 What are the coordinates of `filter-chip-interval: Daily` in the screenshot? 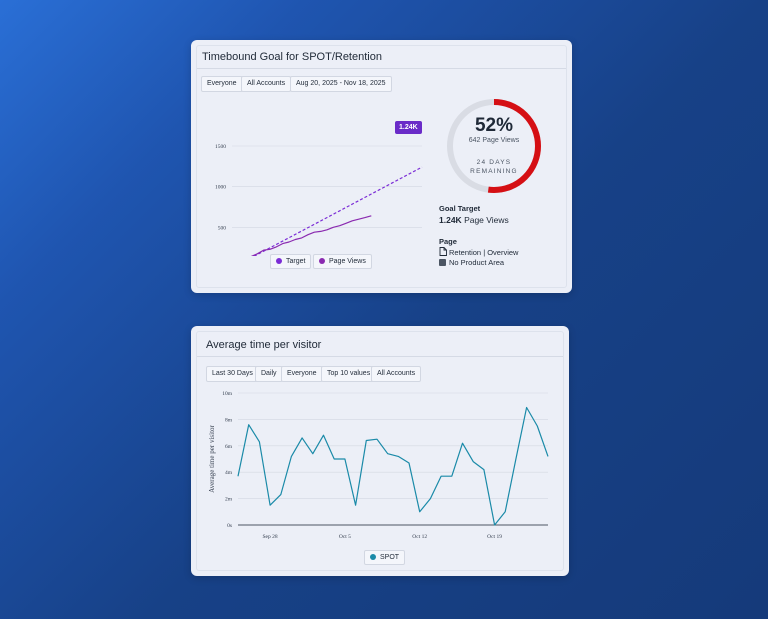 It's located at (269, 374).